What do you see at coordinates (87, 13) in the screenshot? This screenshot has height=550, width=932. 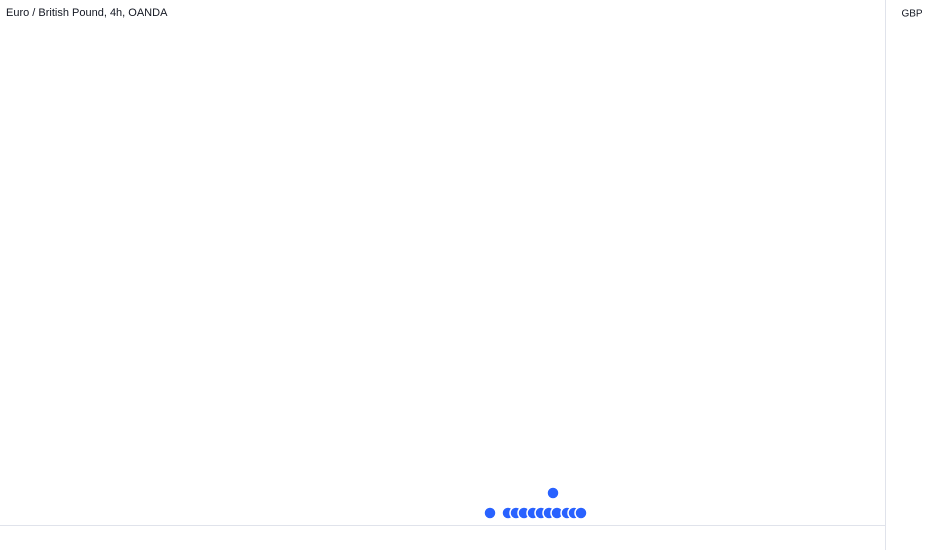 I see `chart-title: Euro / British Pound, 4h, OANDA` at bounding box center [87, 13].